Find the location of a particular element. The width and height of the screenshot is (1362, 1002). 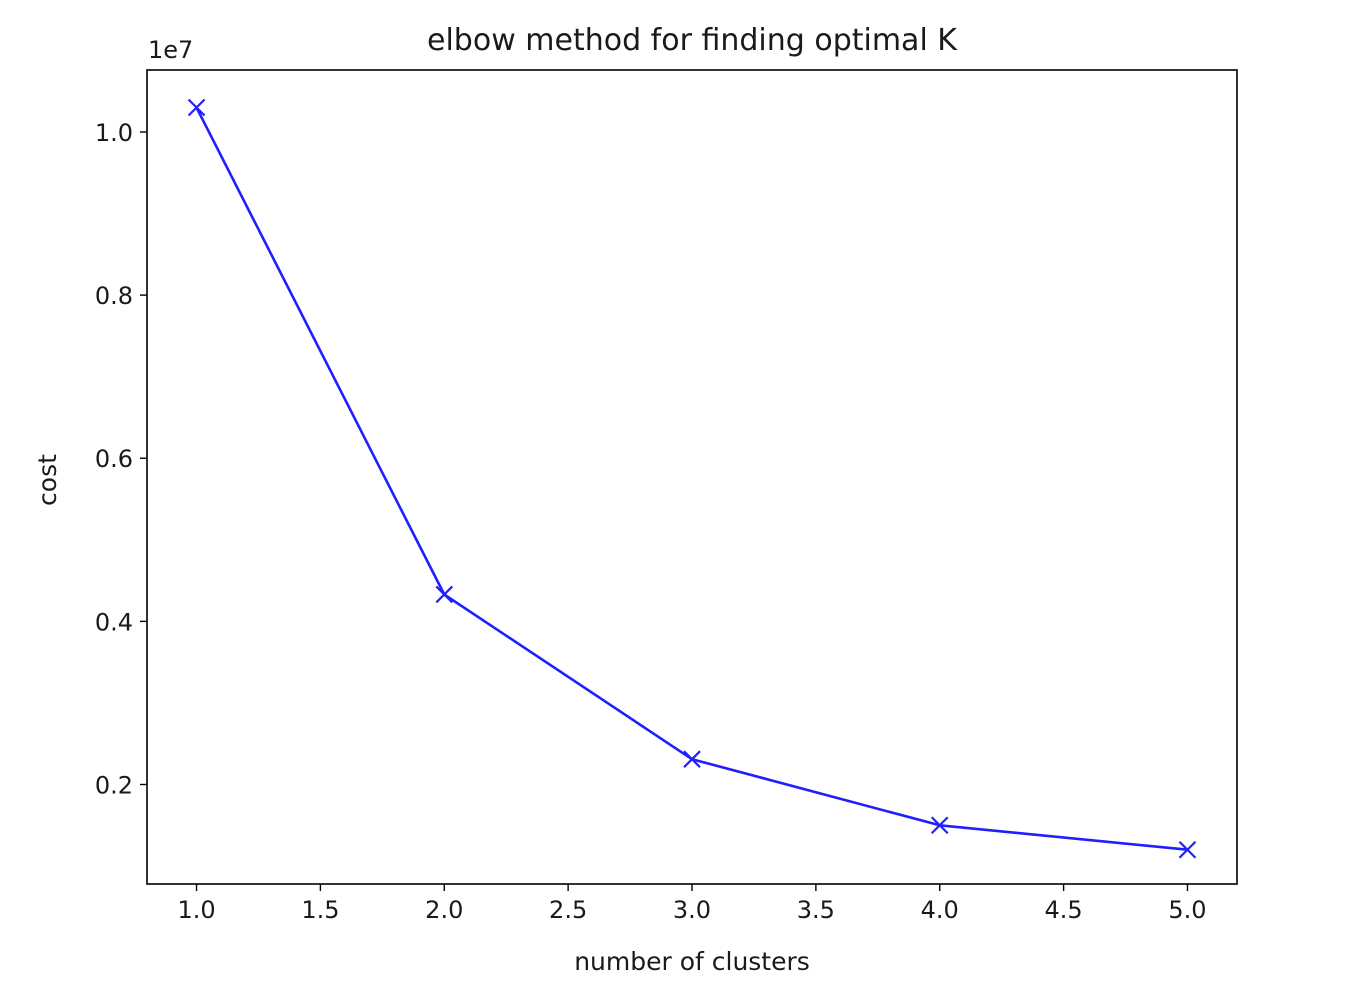

y-axis-label: cost is located at coordinates (47, 480).